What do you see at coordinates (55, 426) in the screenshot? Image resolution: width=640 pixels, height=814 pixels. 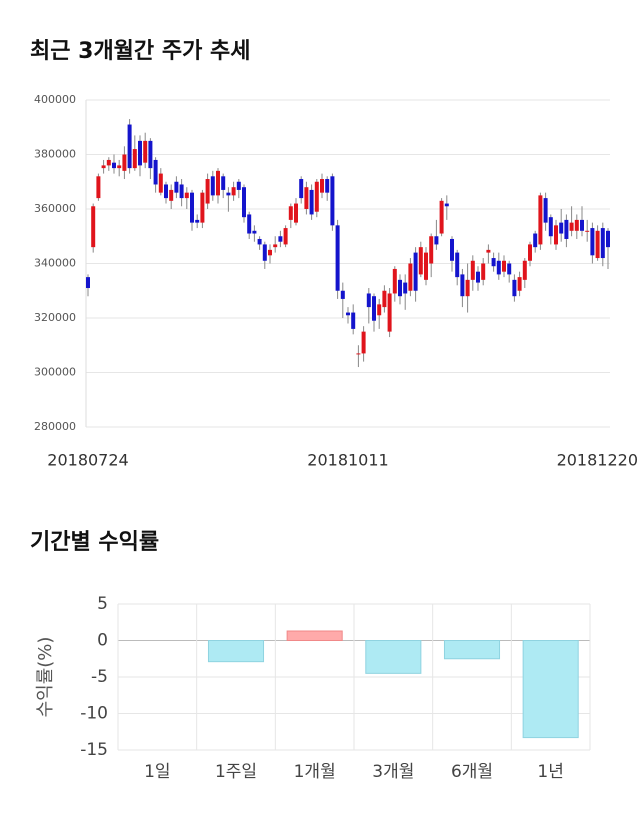 I see `y-tick-label: 280000` at bounding box center [55, 426].